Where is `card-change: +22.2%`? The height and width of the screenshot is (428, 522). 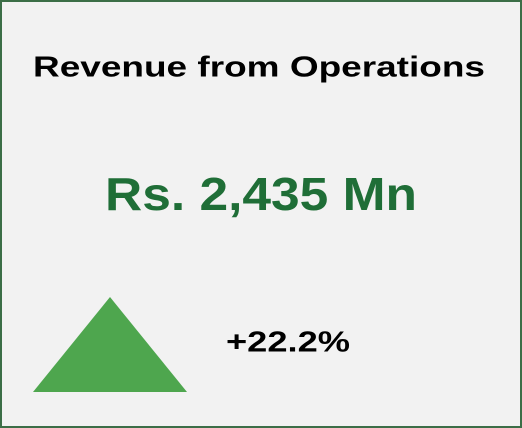 card-change: +22.2% is located at coordinates (288, 343).